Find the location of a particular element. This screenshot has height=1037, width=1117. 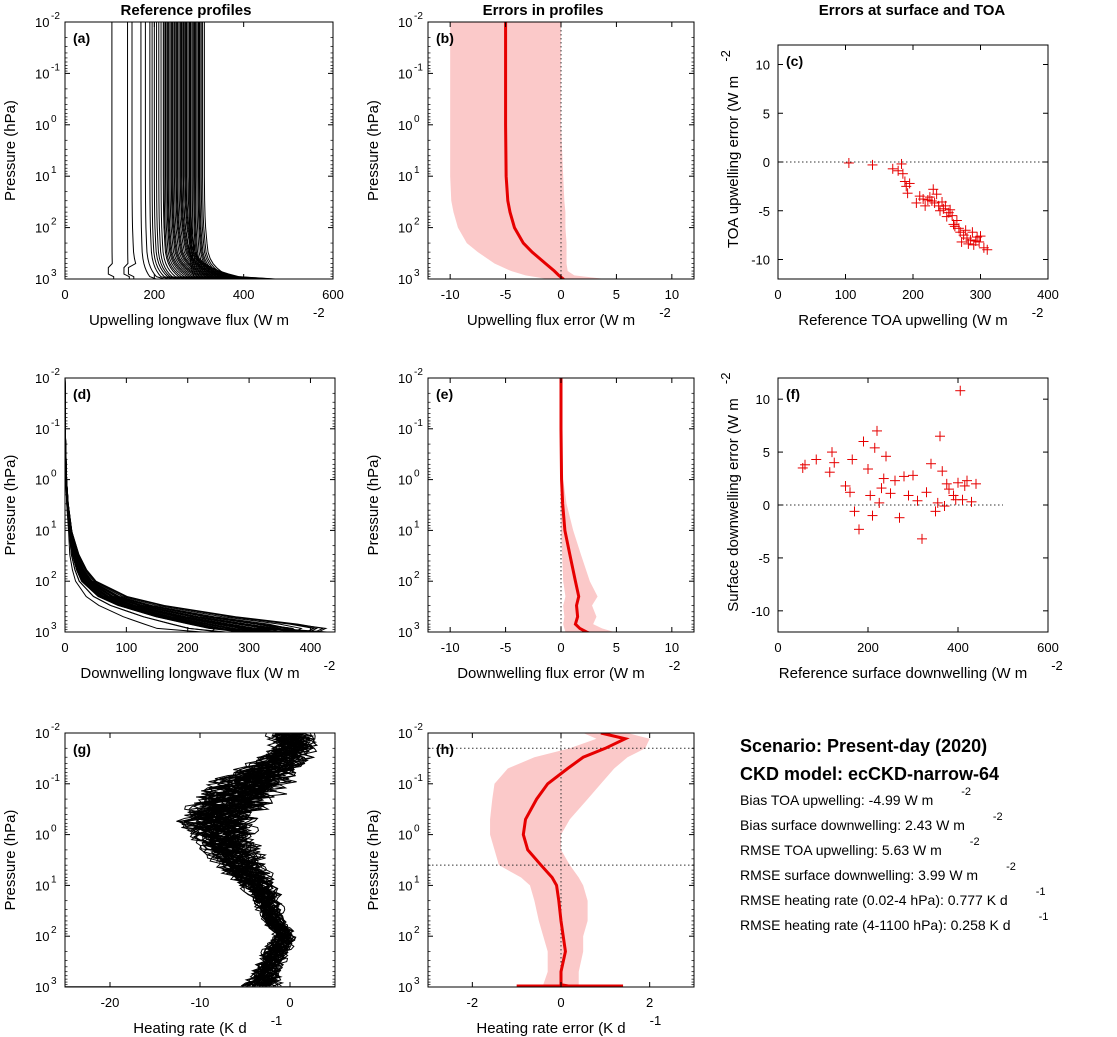

mean-error-line is located at coordinates (575, 505).